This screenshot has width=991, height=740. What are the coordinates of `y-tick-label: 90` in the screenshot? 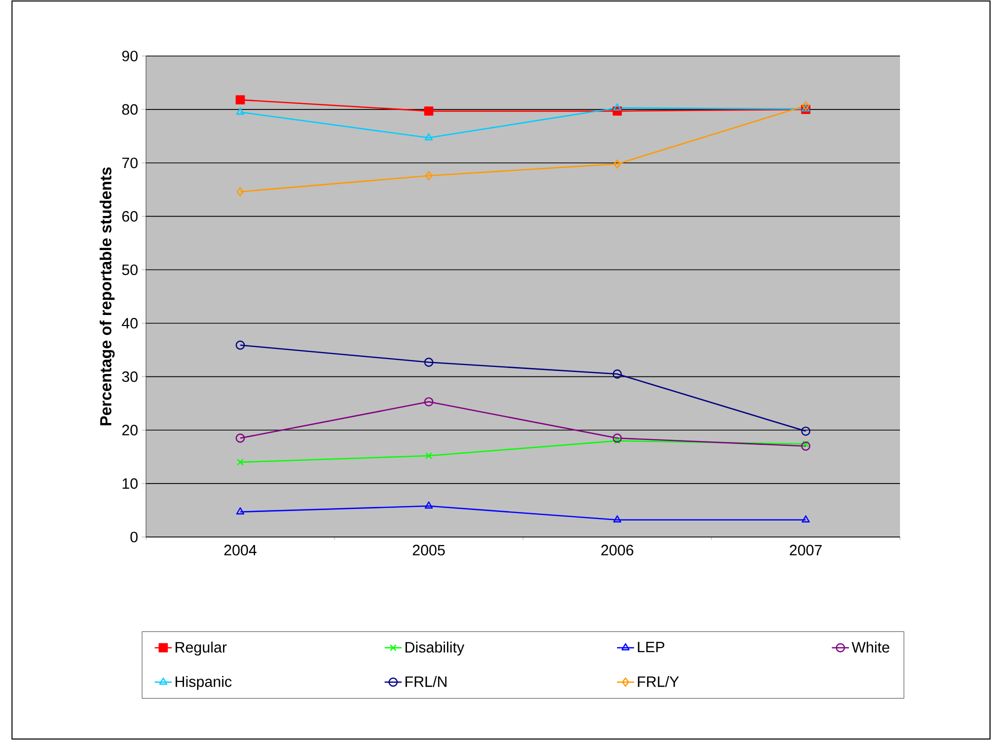 It's located at (130, 56).